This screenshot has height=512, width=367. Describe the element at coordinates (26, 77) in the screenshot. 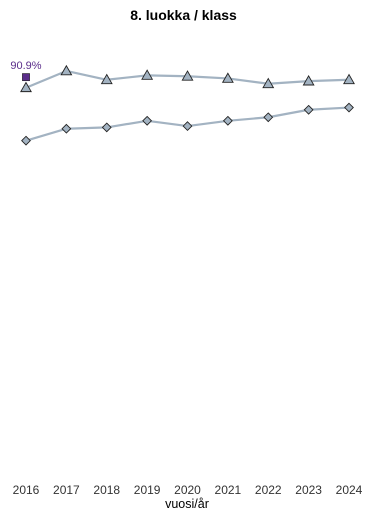

I see `highlight-marker` at that location.